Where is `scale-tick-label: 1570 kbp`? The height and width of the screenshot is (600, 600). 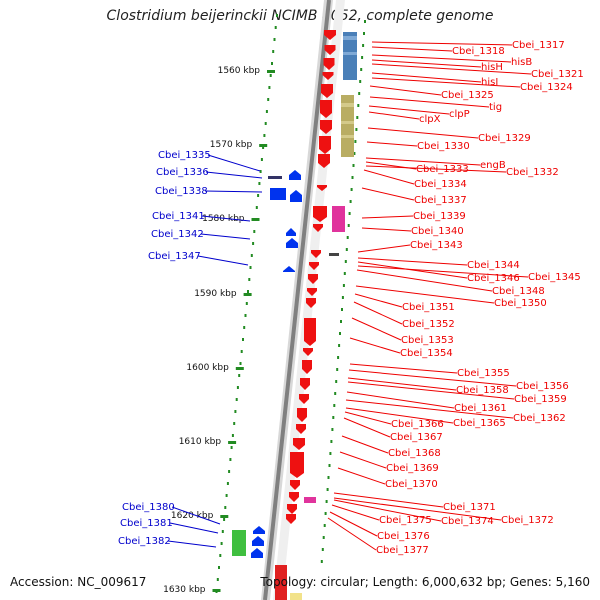
scale-tick-label: 1570 kbp is located at coordinates (231, 145).